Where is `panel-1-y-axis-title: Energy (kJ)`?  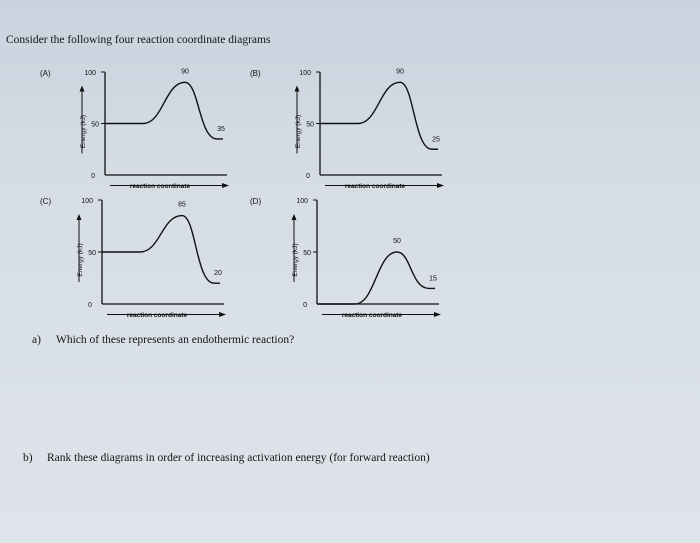
panel-1-y-axis-title: Energy (kJ) is located at coordinates (298, 131).